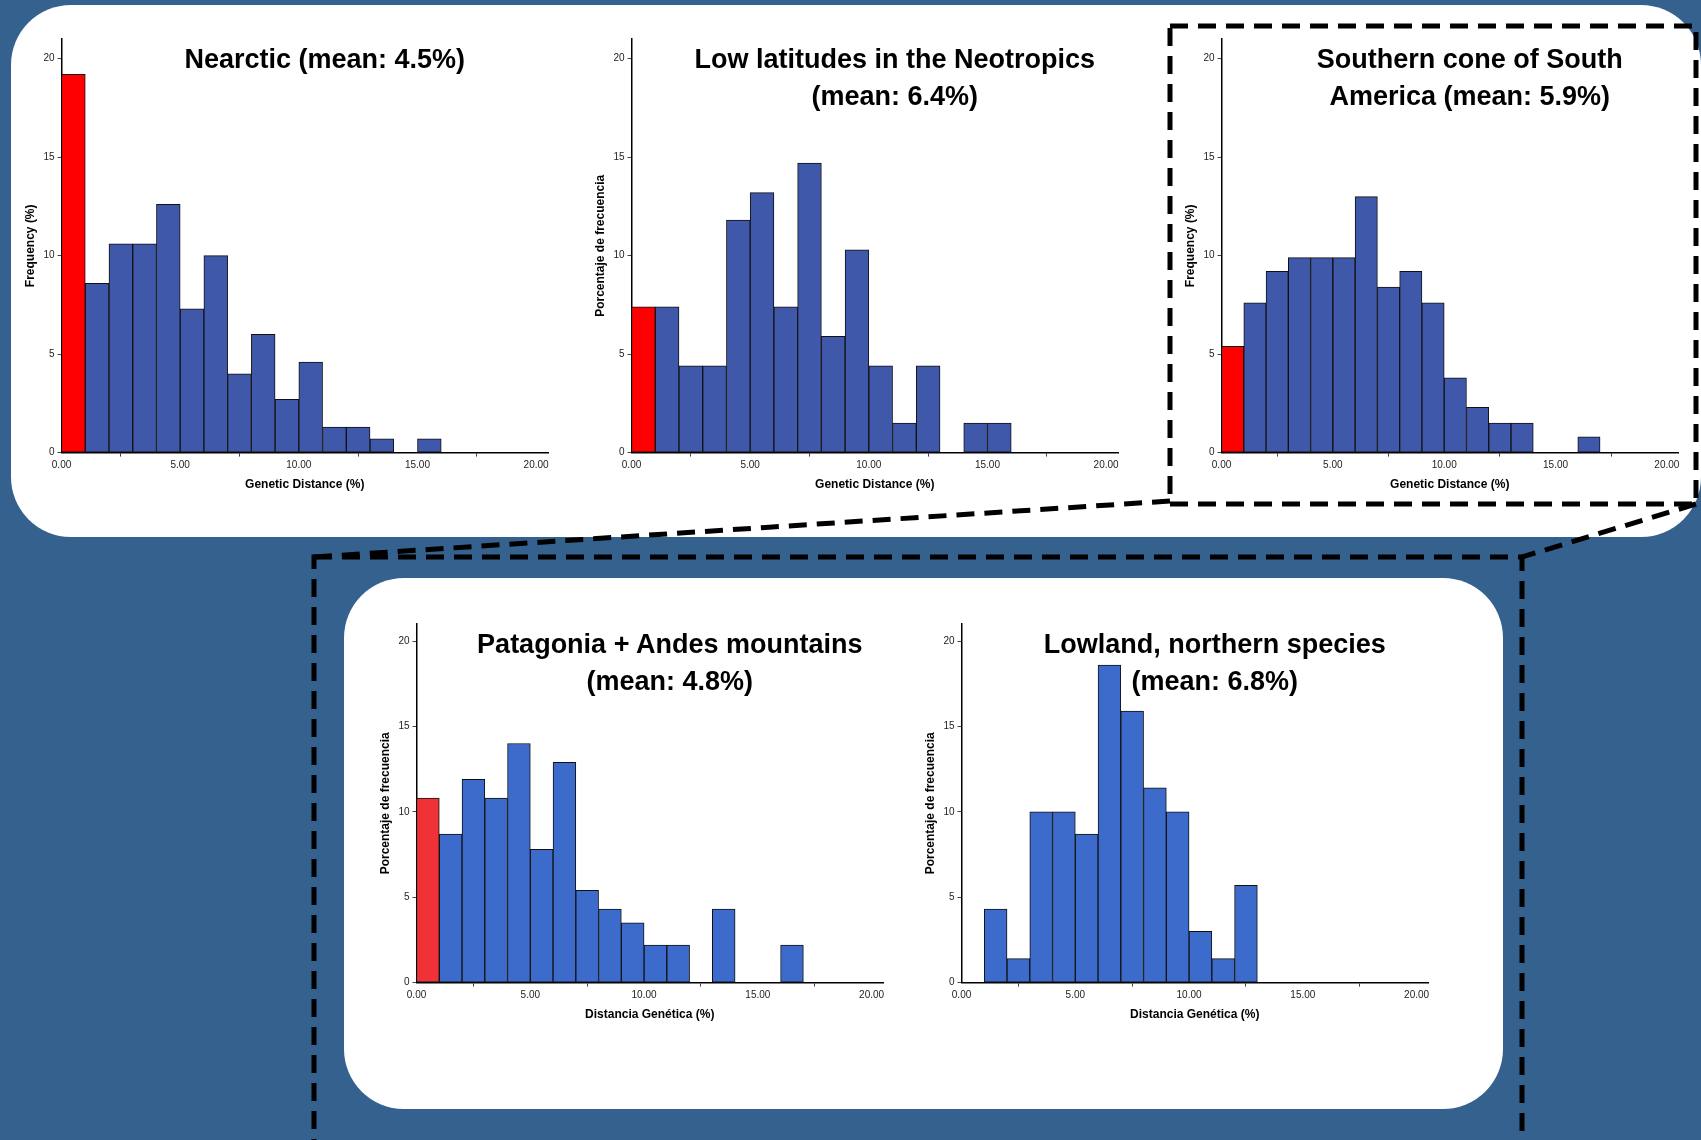 Image resolution: width=1701 pixels, height=1140 pixels. I want to click on text: Lowland, northern species (mean: 6.8%), so click(1214, 662).